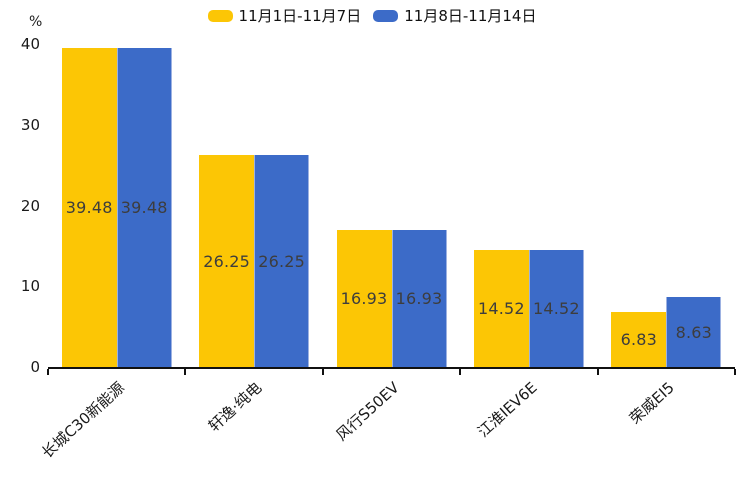 The width and height of the screenshot is (744, 496). What do you see at coordinates (300, 16) in the screenshot?
I see `legend-label: 11月1日-11月7日` at bounding box center [300, 16].